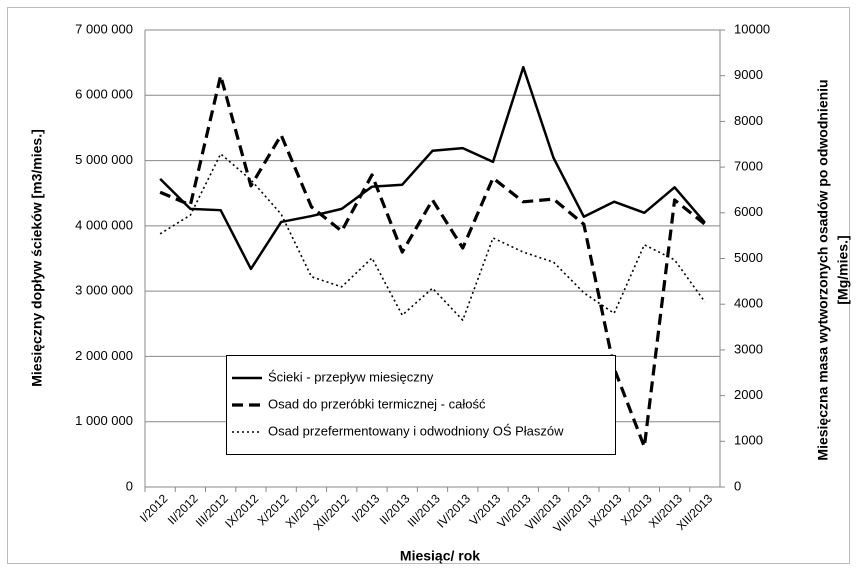 Image resolution: width=858 pixels, height=575 pixels. What do you see at coordinates (351, 376) in the screenshot?
I see `legend-label: Ścieki - przepływ miesięczny` at bounding box center [351, 376].